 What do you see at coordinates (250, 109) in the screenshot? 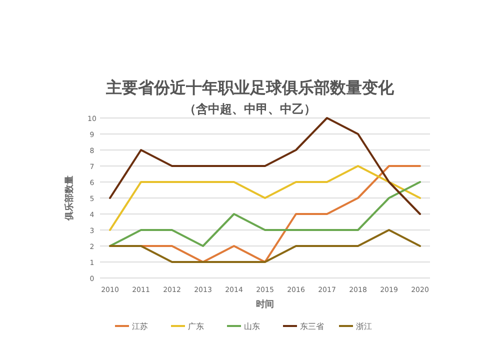
I see `chart-subtitle: （含中超、中甲、中乙）` at bounding box center [250, 109].